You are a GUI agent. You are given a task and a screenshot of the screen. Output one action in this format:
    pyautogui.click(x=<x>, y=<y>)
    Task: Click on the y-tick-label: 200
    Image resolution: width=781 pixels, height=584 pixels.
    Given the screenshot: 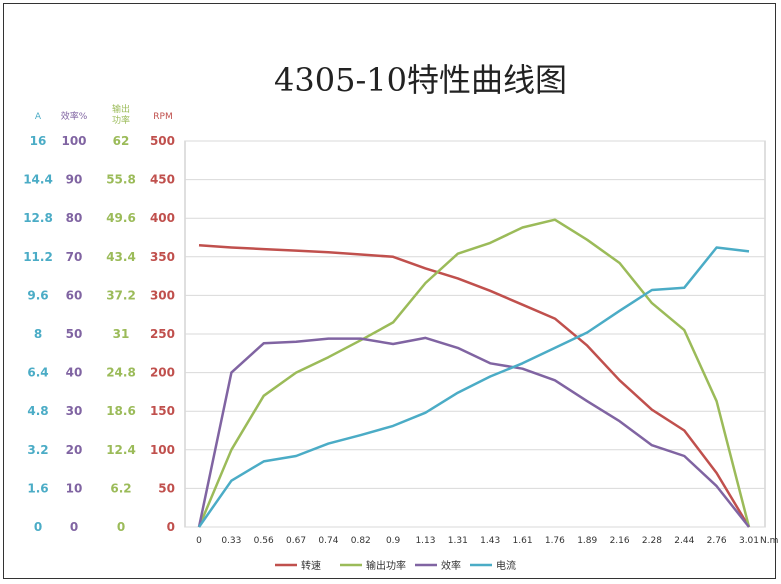 What is the action you would take?
    pyautogui.click(x=162, y=373)
    